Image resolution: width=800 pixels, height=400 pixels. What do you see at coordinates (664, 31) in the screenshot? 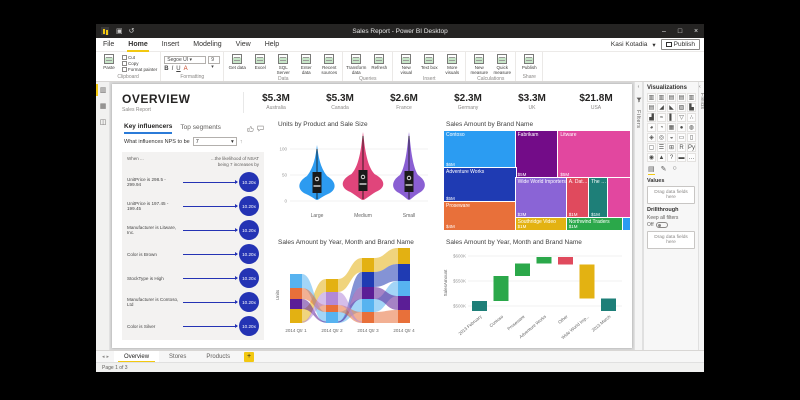
I see `minimize-button: –` at bounding box center [664, 31].